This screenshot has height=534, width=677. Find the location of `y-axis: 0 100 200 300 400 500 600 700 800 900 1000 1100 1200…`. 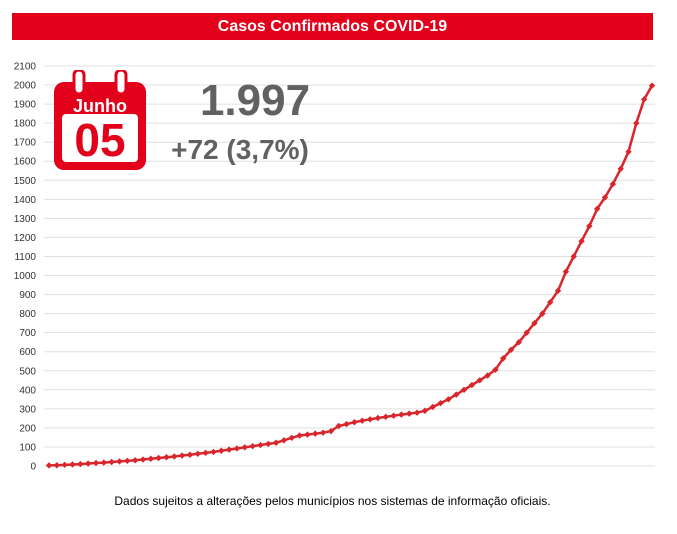

y-axis: 0 100 200 300 400 500 600 700 800 900 1000 1100 1200… is located at coordinates (25, 267).